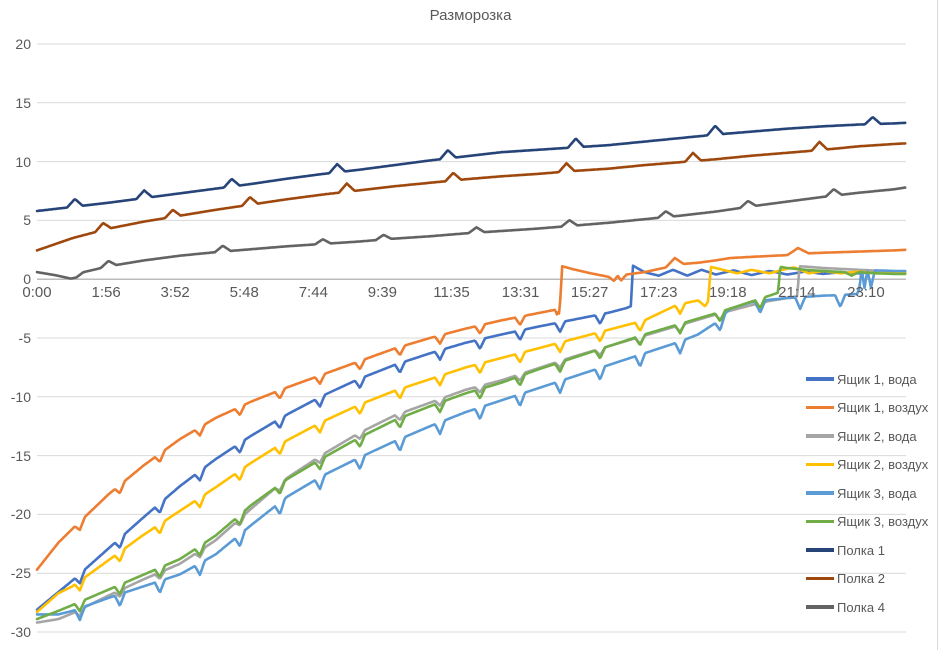 The width and height of the screenshot is (941, 650). What do you see at coordinates (883, 521) in the screenshot?
I see `legend-label: Ящик 3, воздух` at bounding box center [883, 521].